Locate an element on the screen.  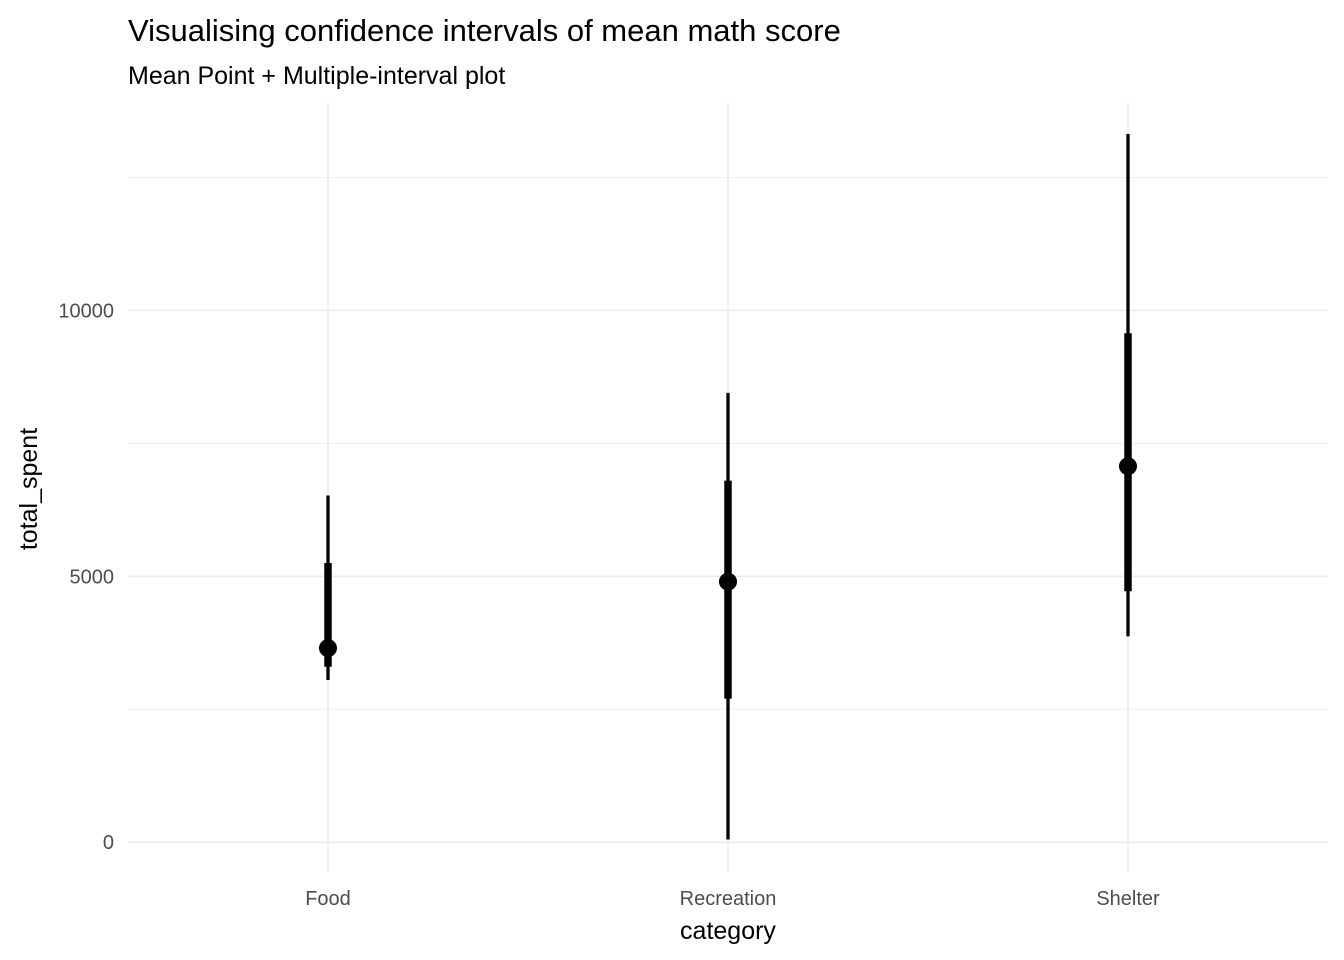
y-tick-label: 5000 is located at coordinates (92, 577).